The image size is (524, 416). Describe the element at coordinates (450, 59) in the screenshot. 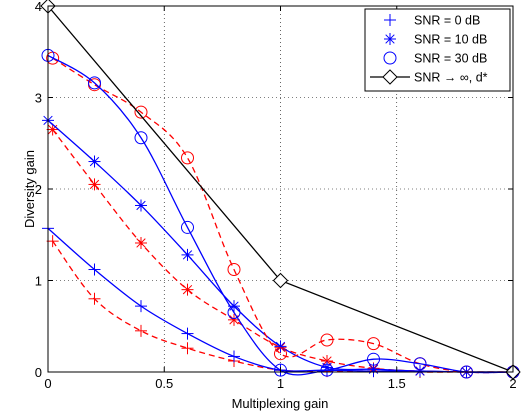

I see `legend-label: SNR = 30 dB` at that location.